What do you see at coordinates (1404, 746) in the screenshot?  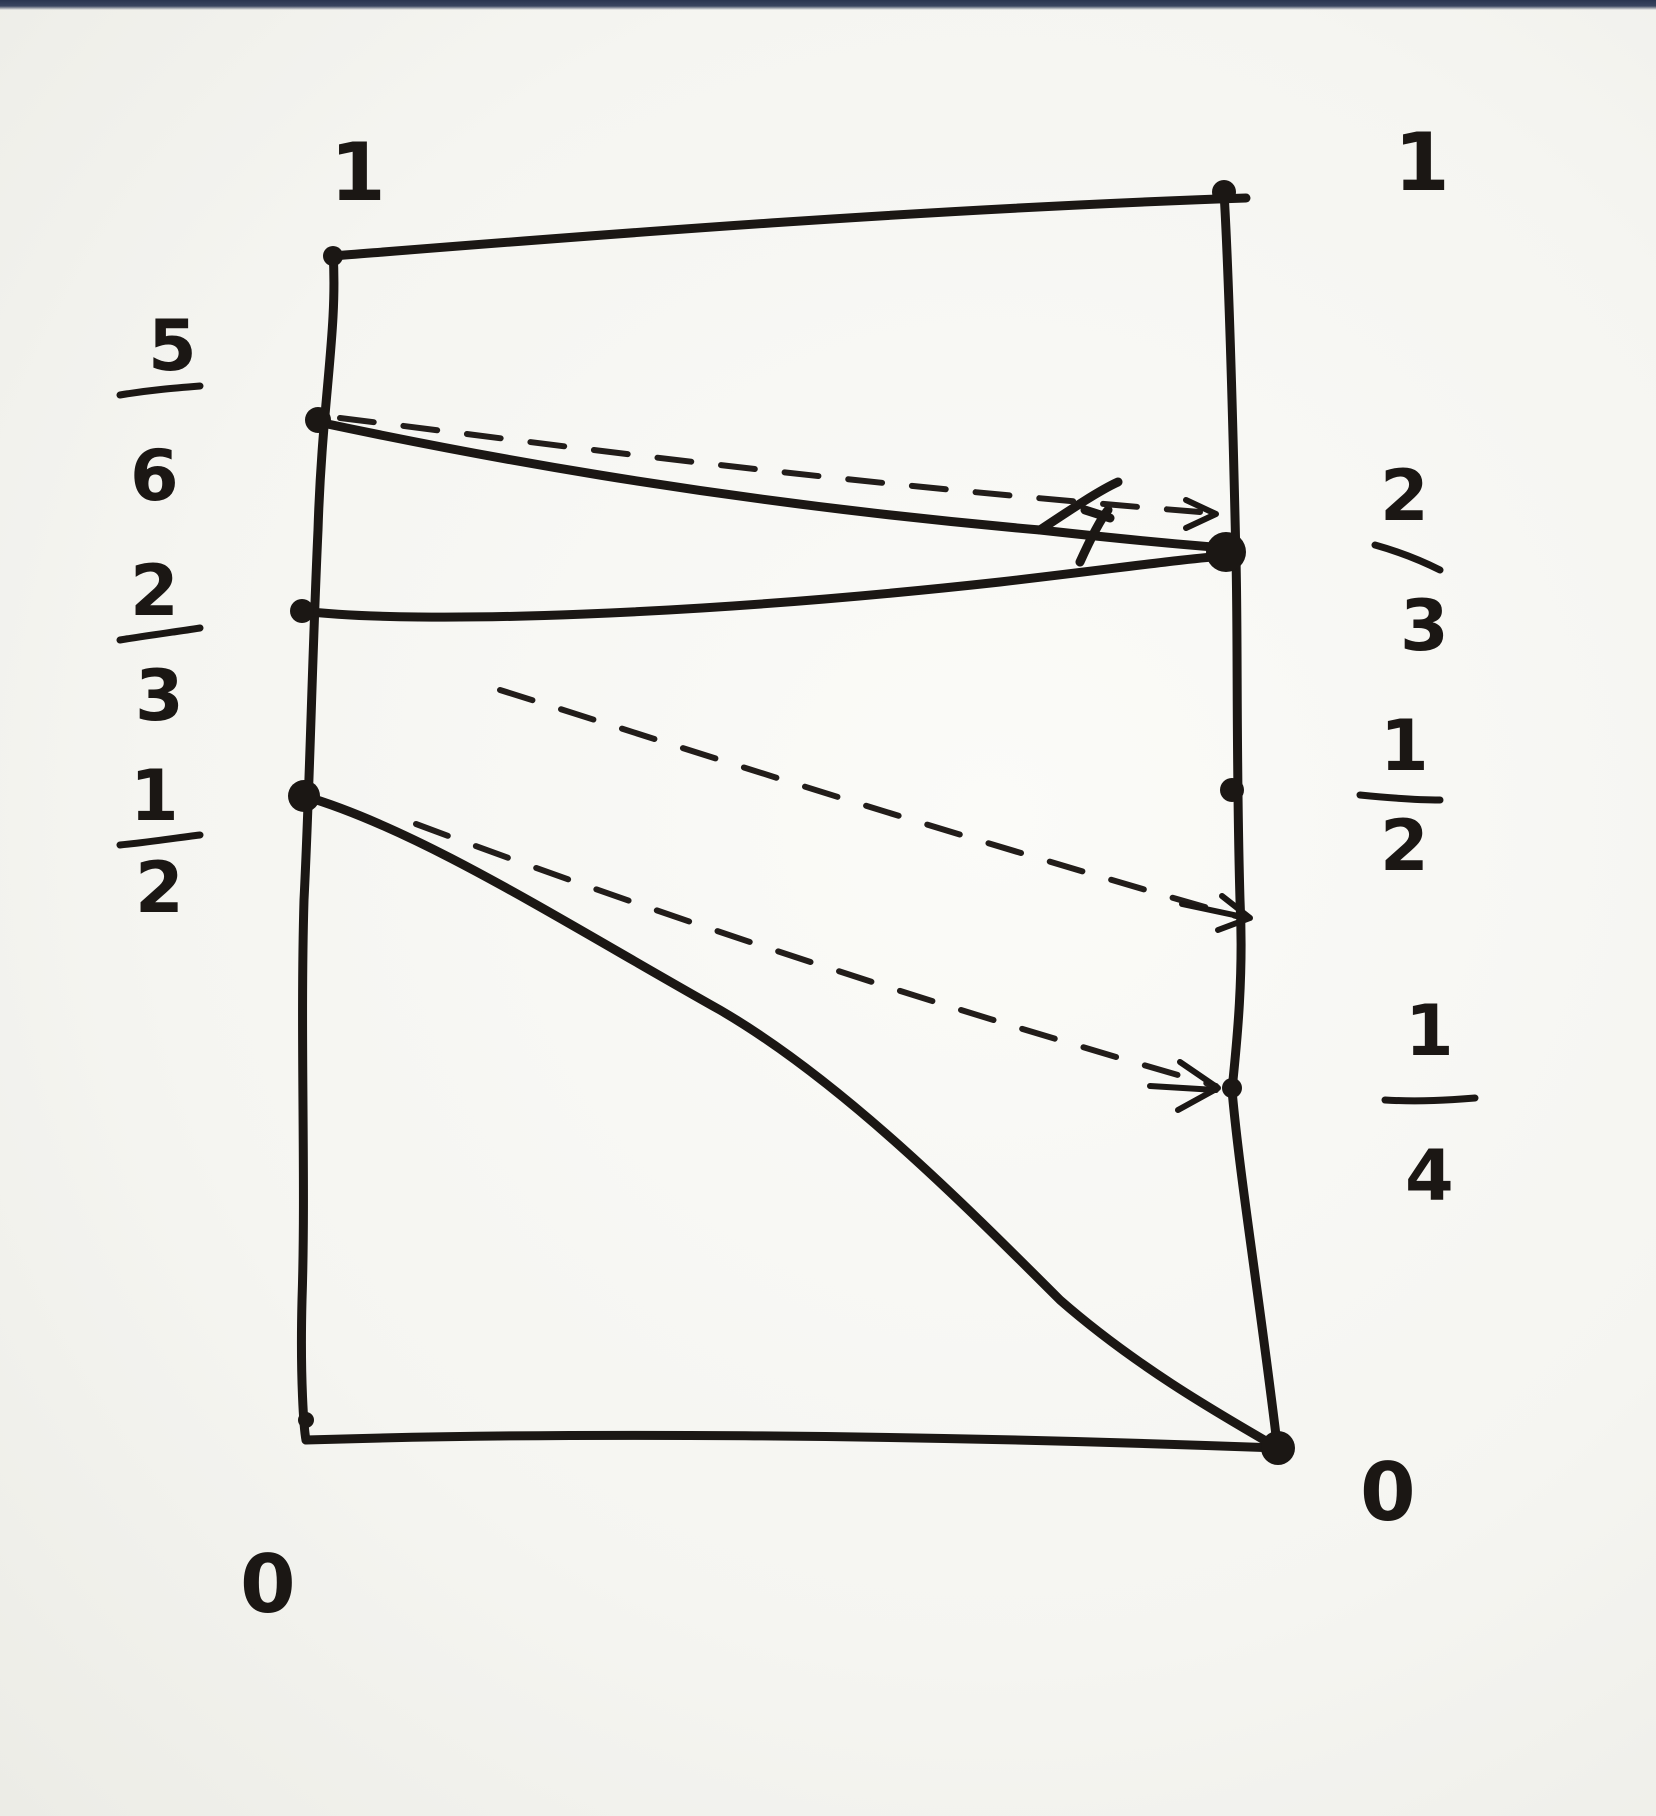 I see `right-half-numerator: 1` at bounding box center [1404, 746].